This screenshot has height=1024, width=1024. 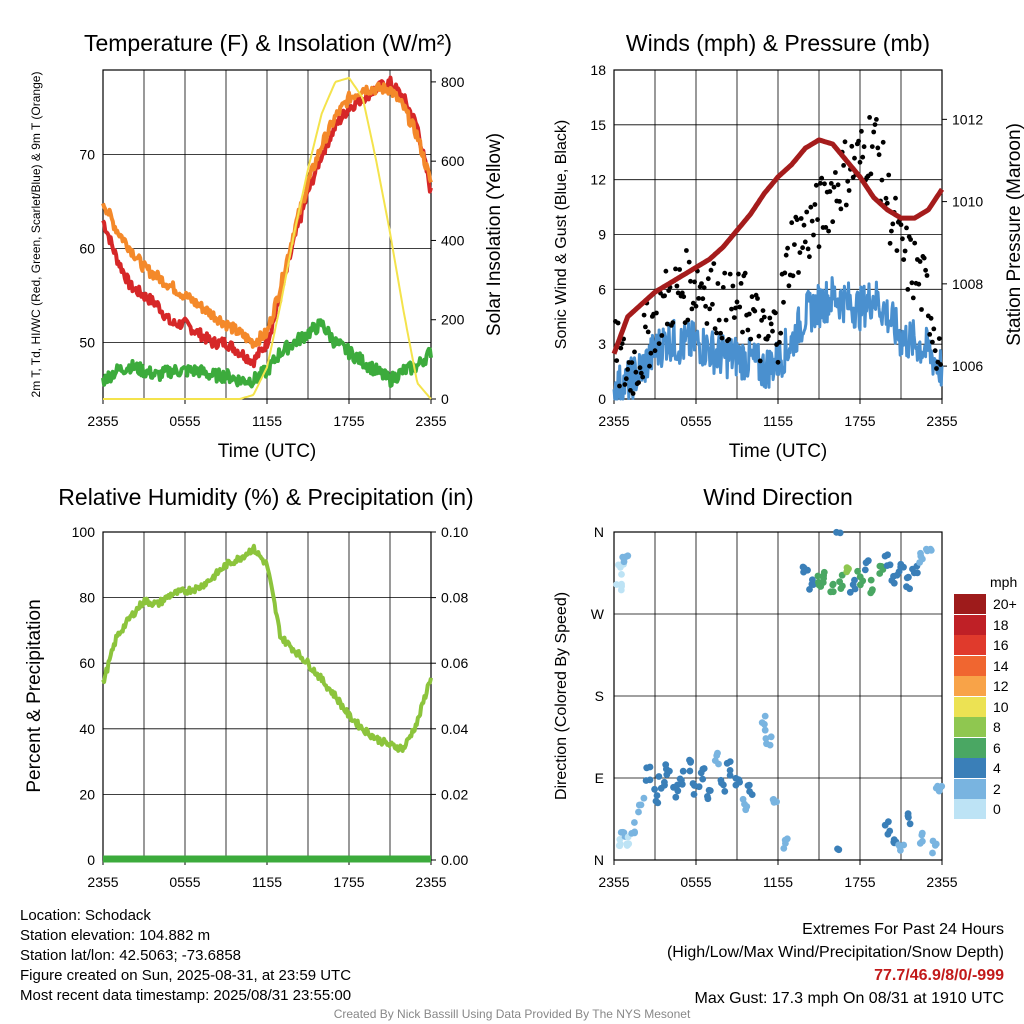 What do you see at coordinates (598, 125) in the screenshot?
I see `wind-y-tick-label: 15` at bounding box center [598, 125].